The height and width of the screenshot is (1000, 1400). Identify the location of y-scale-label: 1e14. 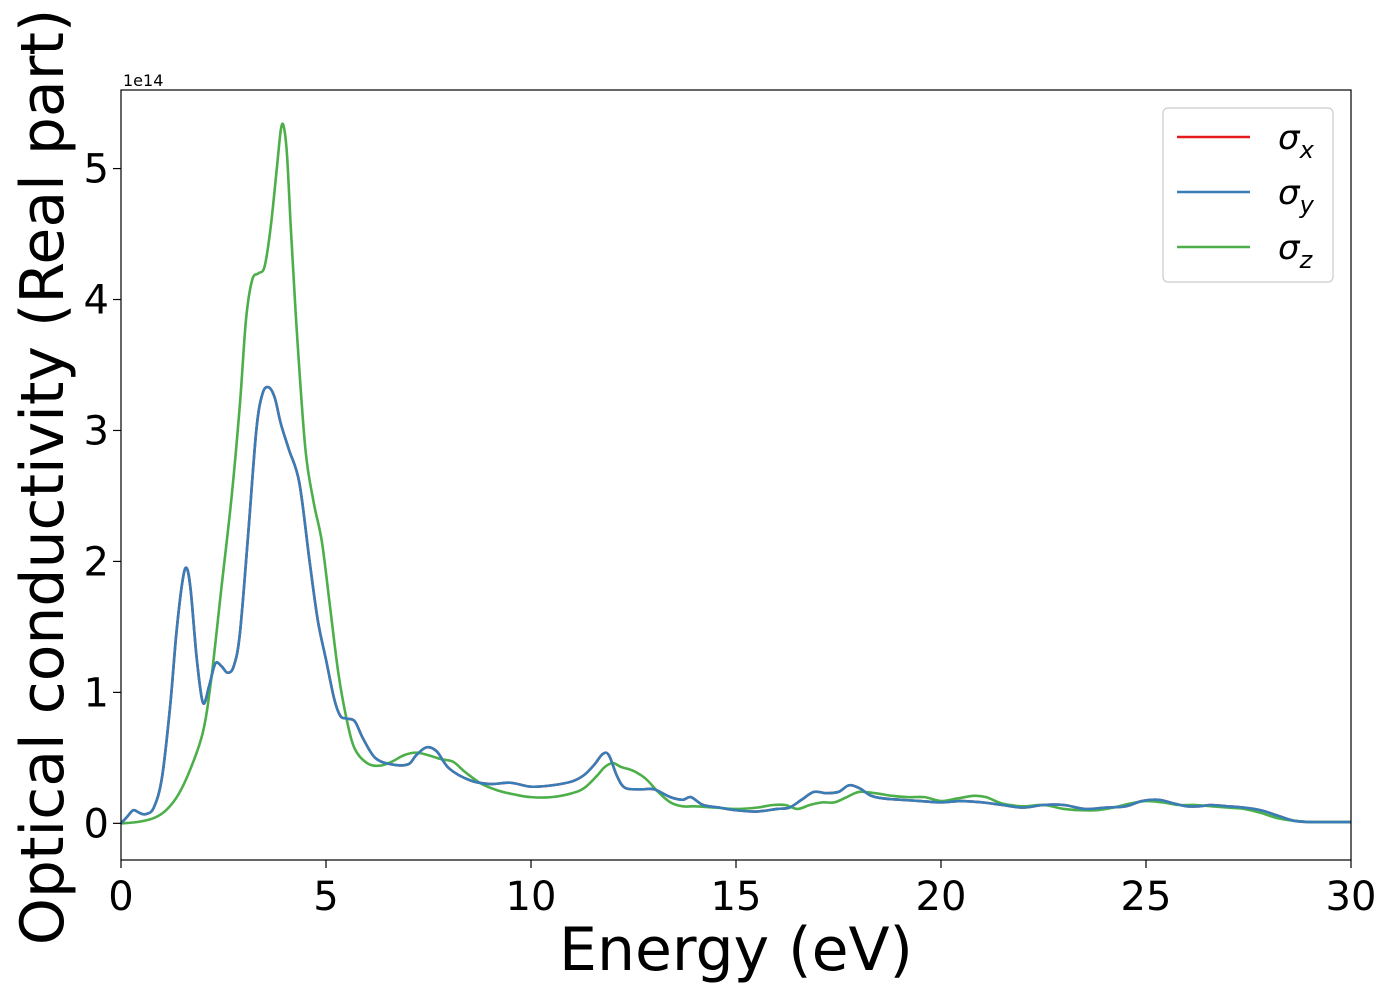
(143, 80).